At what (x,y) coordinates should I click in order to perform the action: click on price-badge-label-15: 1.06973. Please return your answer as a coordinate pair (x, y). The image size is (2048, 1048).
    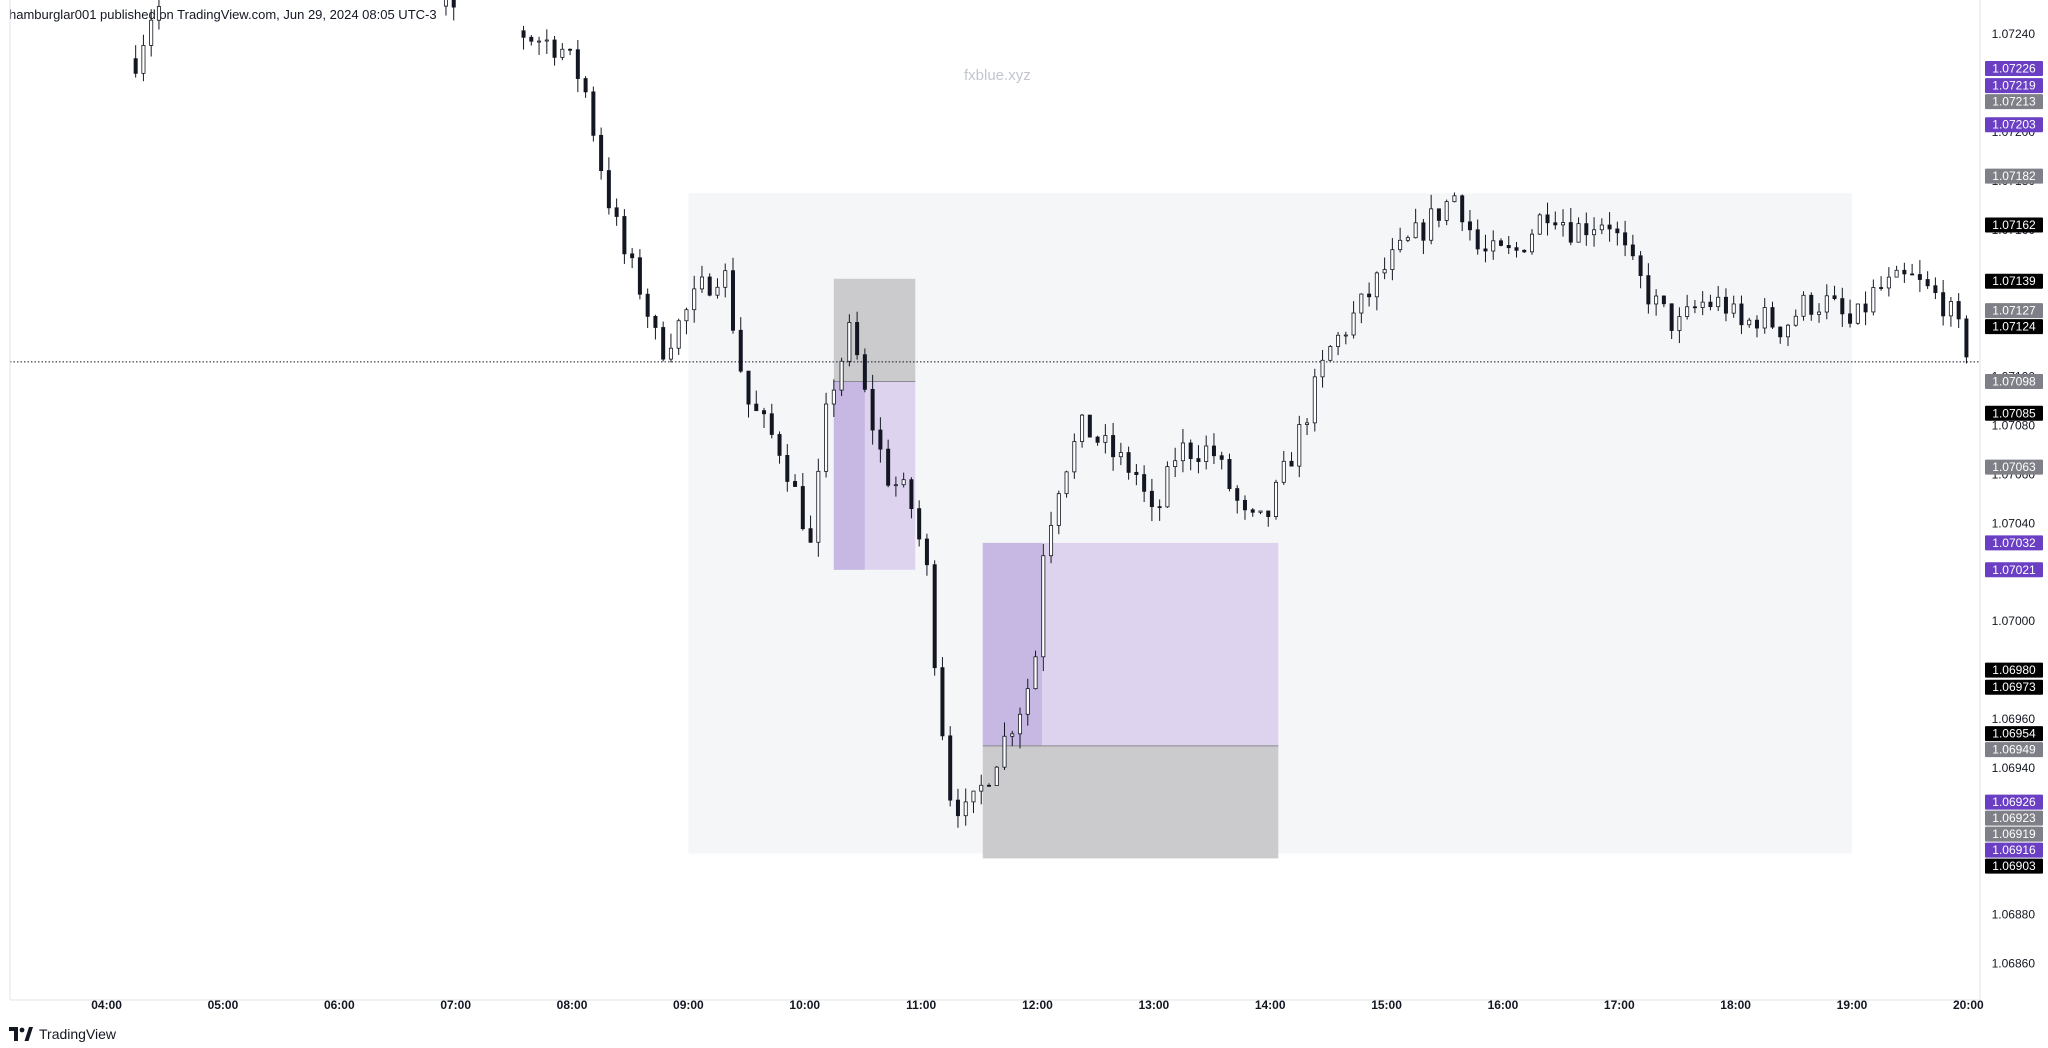
    Looking at the image, I should click on (2014, 687).